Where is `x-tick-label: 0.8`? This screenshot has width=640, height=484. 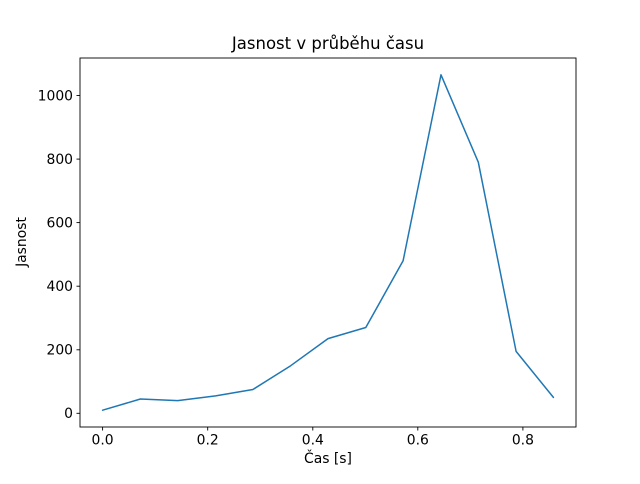
x-tick-label: 0.8 is located at coordinates (523, 441).